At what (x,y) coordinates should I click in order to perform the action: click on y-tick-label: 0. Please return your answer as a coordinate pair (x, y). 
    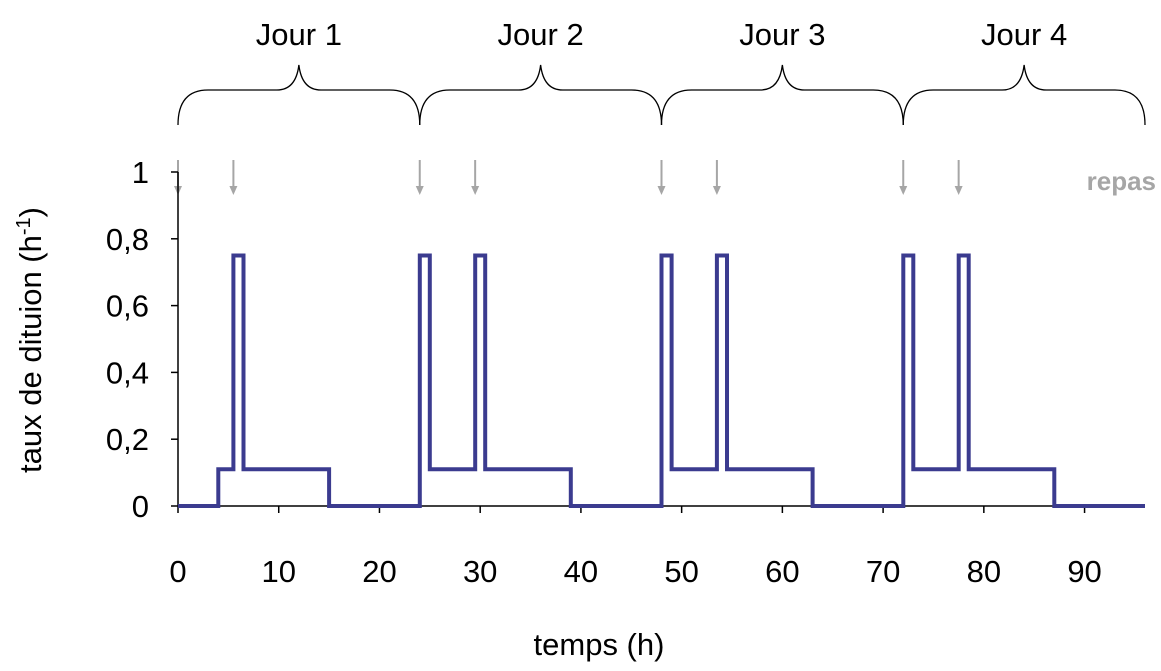
    Looking at the image, I should click on (140, 506).